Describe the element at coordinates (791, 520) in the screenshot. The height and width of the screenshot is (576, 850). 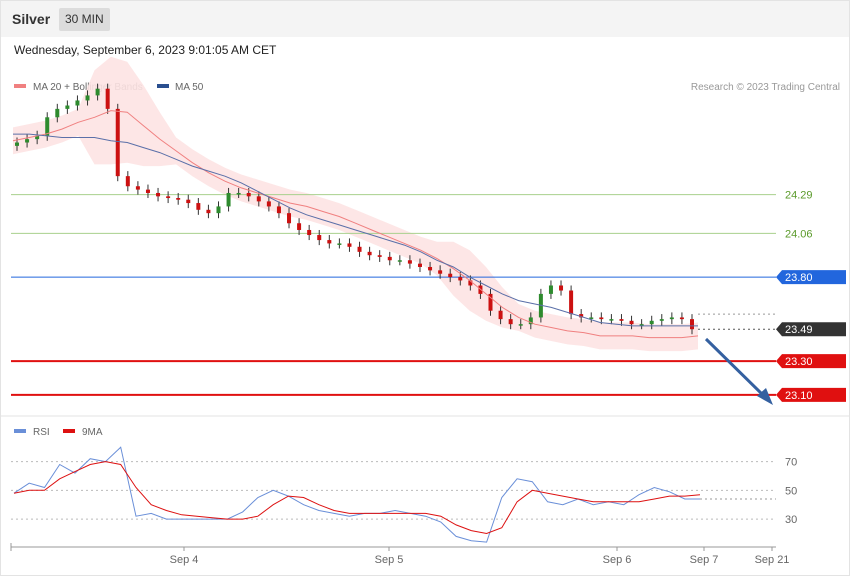
I see `rsi-tick-label: 30` at that location.